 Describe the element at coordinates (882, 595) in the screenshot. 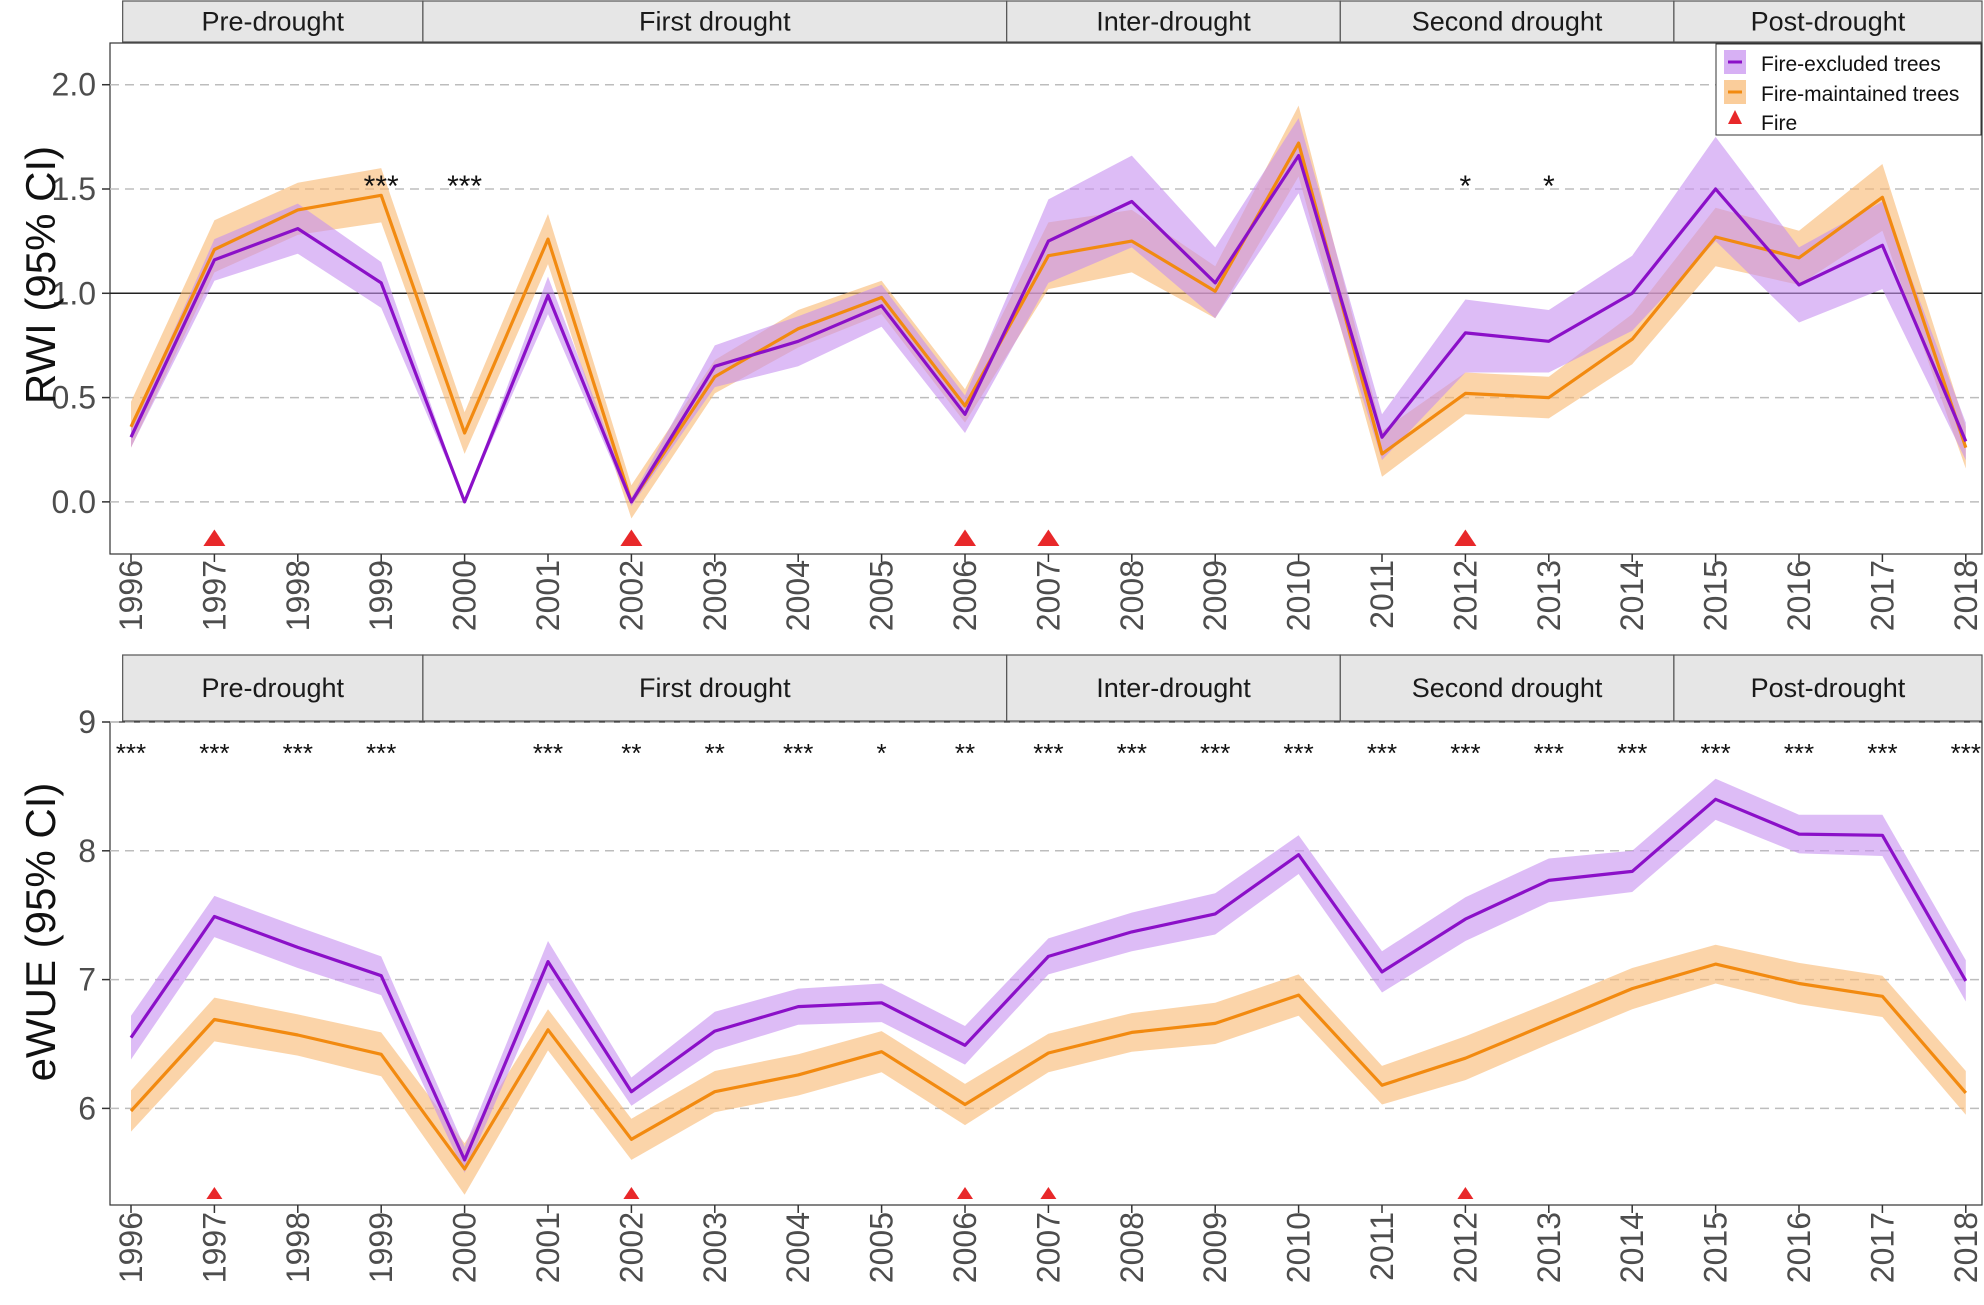

I see `rwi-xtick-label: 2005` at that location.